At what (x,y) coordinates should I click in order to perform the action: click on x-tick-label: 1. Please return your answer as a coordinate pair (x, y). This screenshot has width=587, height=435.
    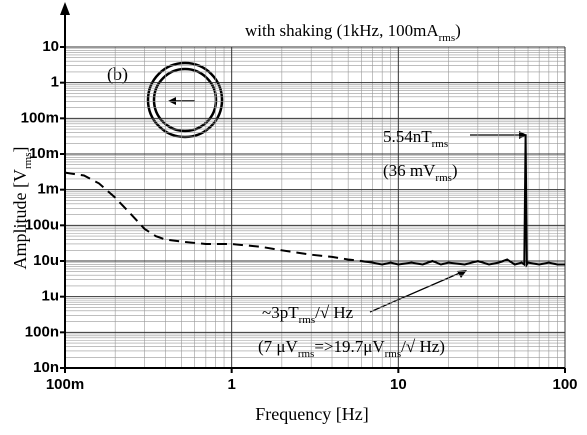
    Looking at the image, I should click on (231, 384).